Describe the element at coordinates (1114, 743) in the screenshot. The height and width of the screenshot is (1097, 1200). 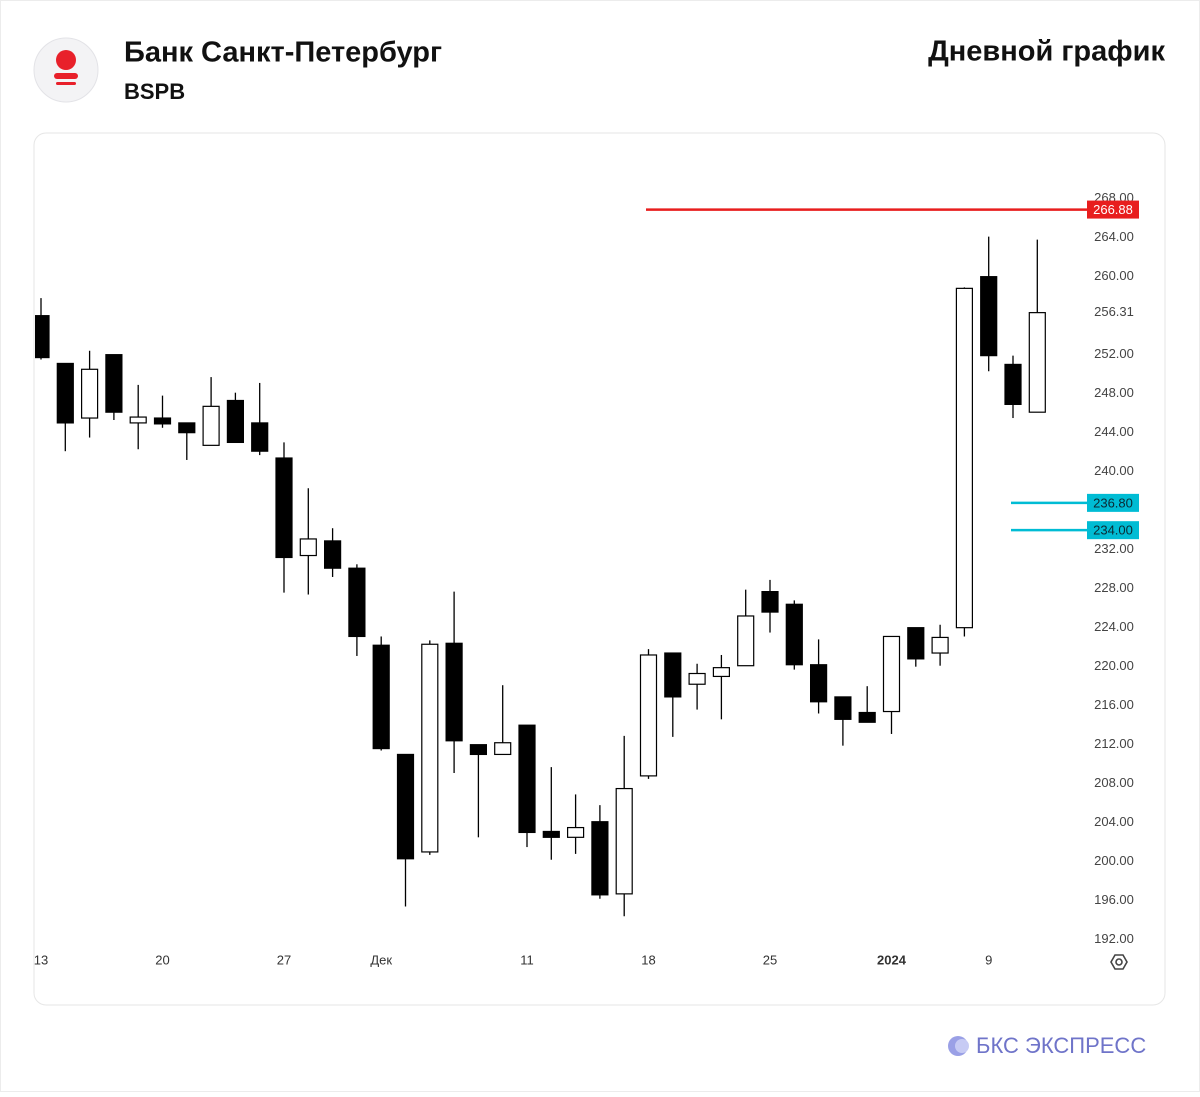
I see `y-tick-label: 212.00` at that location.